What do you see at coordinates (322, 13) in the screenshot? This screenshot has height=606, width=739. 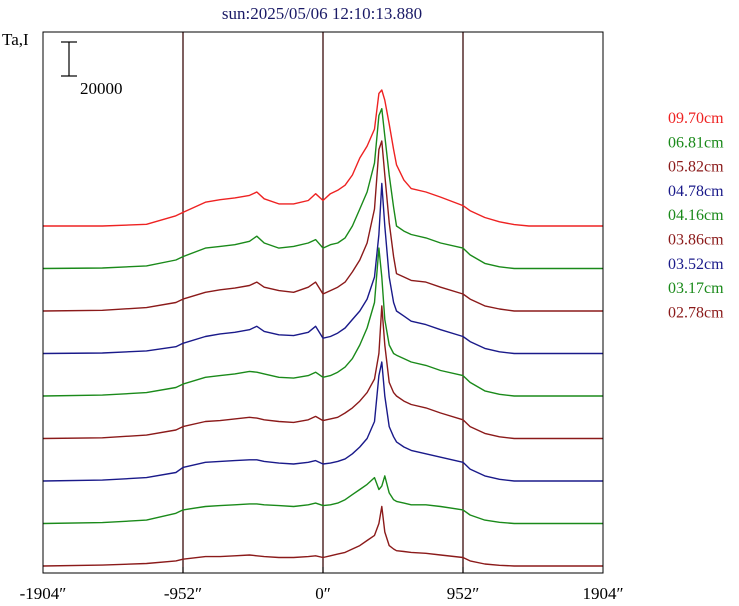 I see `chart-title: sun:2025/05/06 12:10:13.880` at bounding box center [322, 13].